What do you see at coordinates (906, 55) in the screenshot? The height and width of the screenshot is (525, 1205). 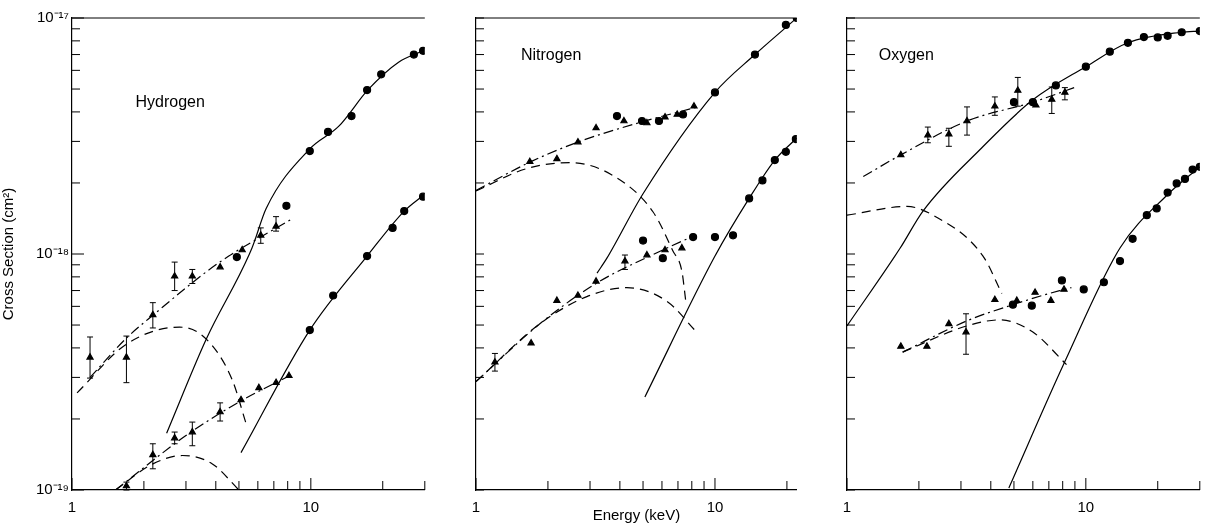 I see `annotation: Oxygen` at bounding box center [906, 55].